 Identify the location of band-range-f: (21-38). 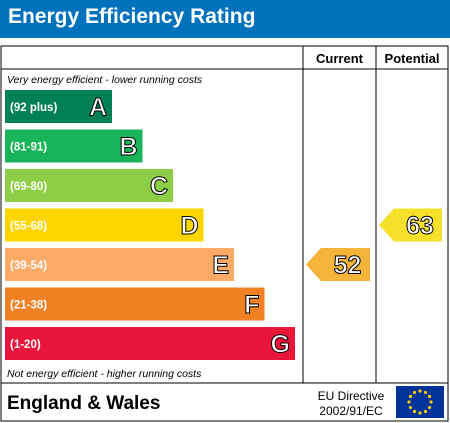
(28, 306).